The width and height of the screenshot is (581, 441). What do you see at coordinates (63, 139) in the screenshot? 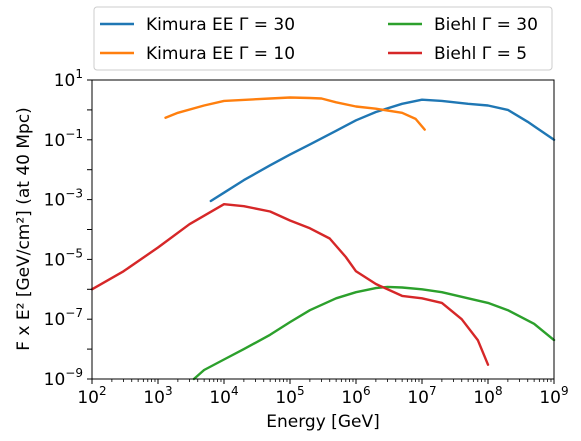
I see `y-tick-label: 10⁻¹` at bounding box center [63, 139].